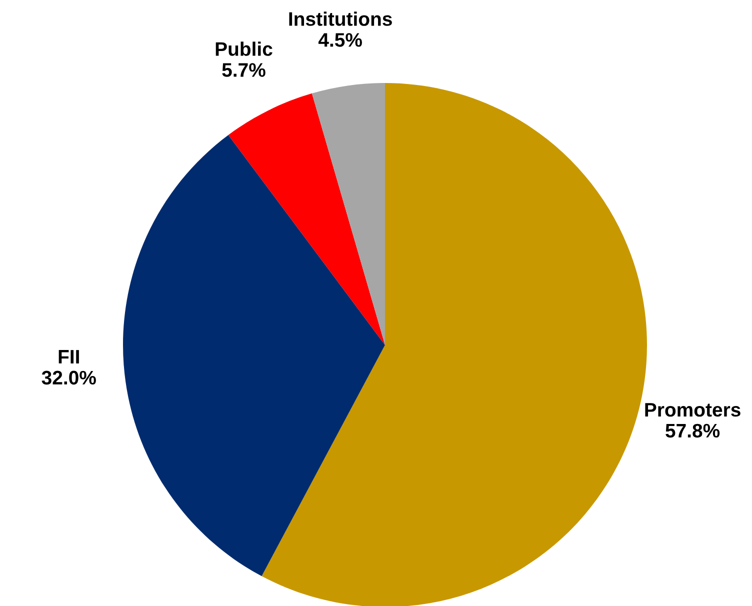 Image resolution: width=752 pixels, height=606 pixels. What do you see at coordinates (244, 70) in the screenshot?
I see `data-label: 5.7%` at bounding box center [244, 70].